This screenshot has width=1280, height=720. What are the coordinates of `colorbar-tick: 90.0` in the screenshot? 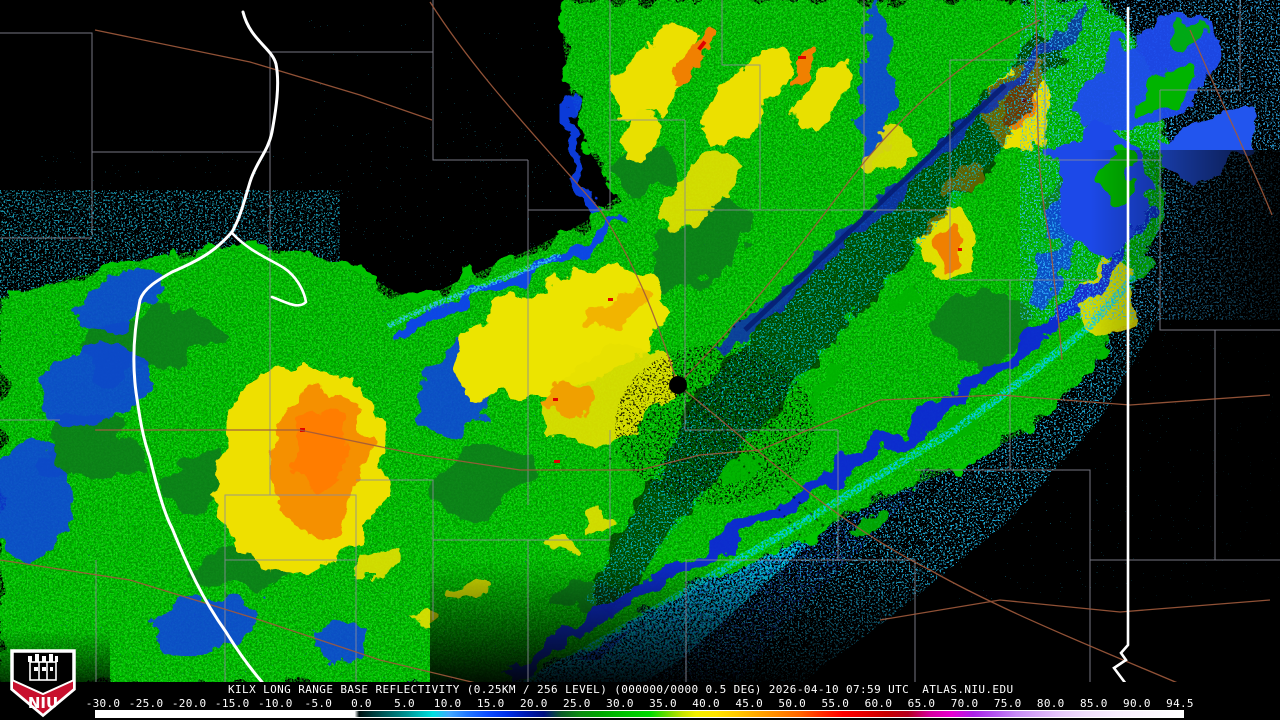 It's located at (1137, 703).